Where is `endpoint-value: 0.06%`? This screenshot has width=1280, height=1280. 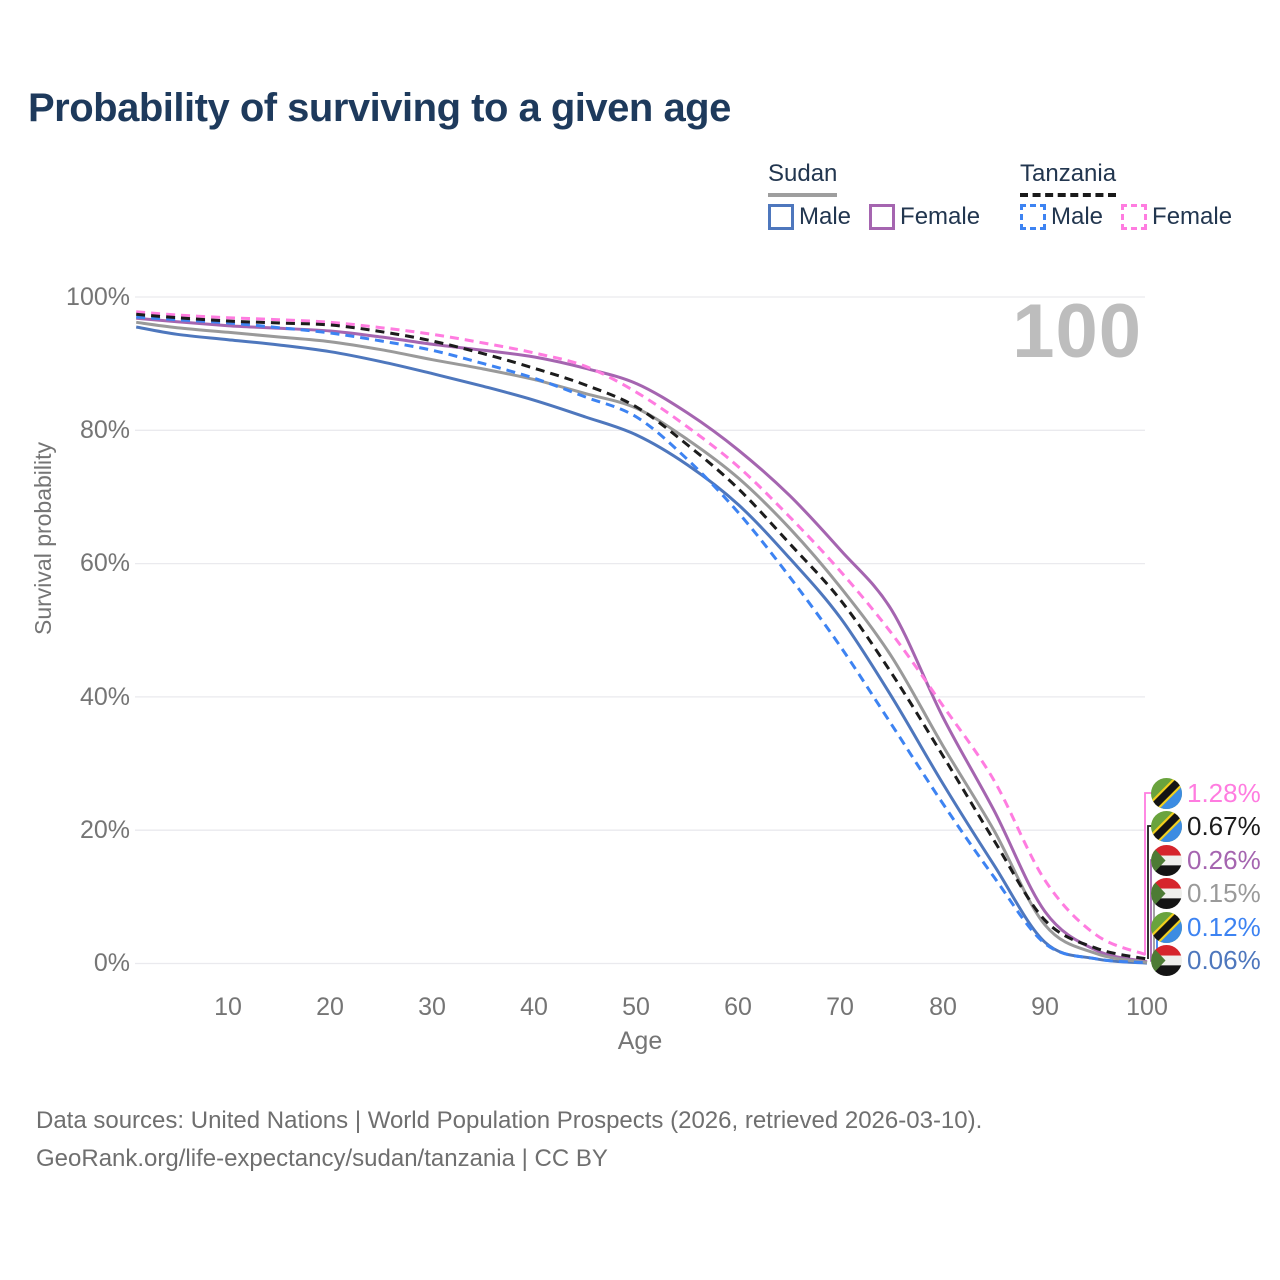
endpoint-value: 0.06% is located at coordinates (1224, 960).